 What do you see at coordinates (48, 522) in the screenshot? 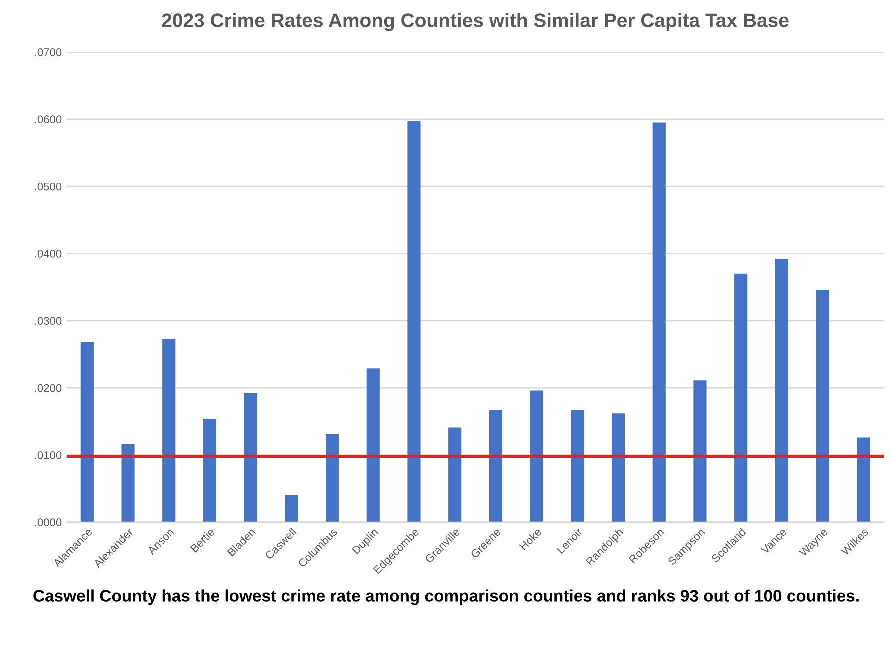
I see `y-tick-label: .0000` at bounding box center [48, 522].